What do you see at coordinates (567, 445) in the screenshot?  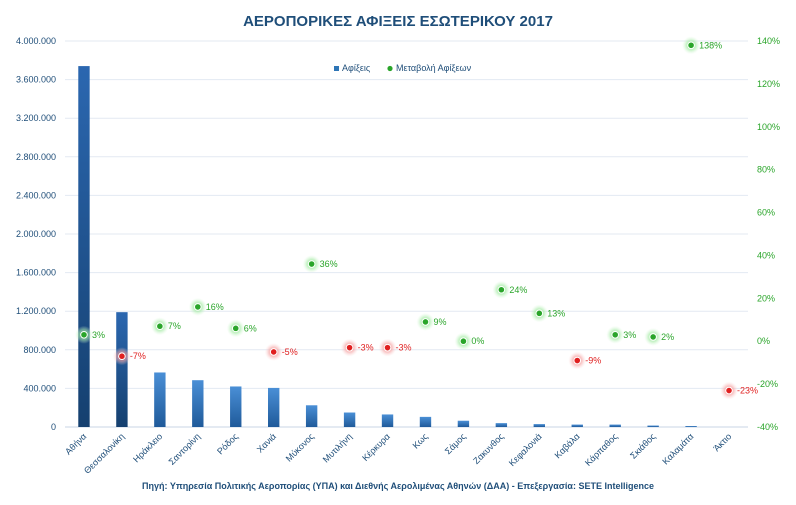 I see `category-label: Καβάλα` at bounding box center [567, 445].